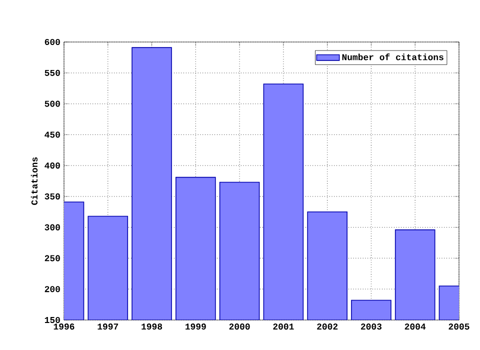 The image size is (480, 350). Describe the element at coordinates (52, 196) in the screenshot. I see `y-tick-label: 350` at that location.